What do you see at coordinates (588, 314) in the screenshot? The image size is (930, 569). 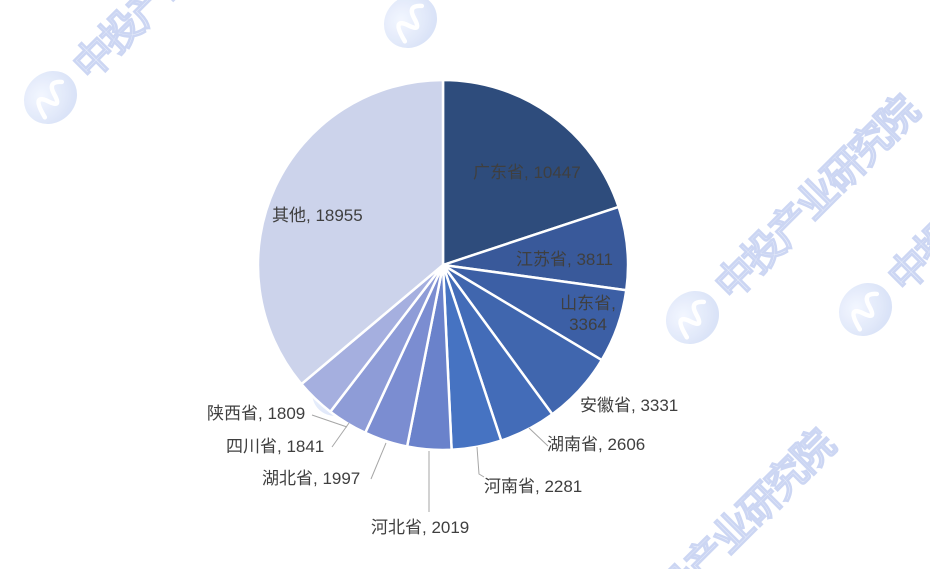 I see `data-label-shandong: 山东省, 3364` at bounding box center [588, 314].